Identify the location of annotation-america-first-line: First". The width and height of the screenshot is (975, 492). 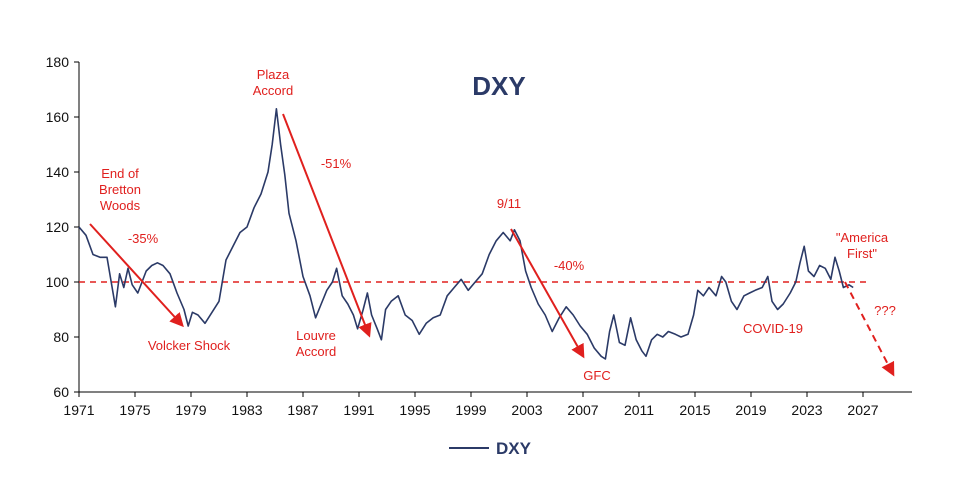
(862, 253).